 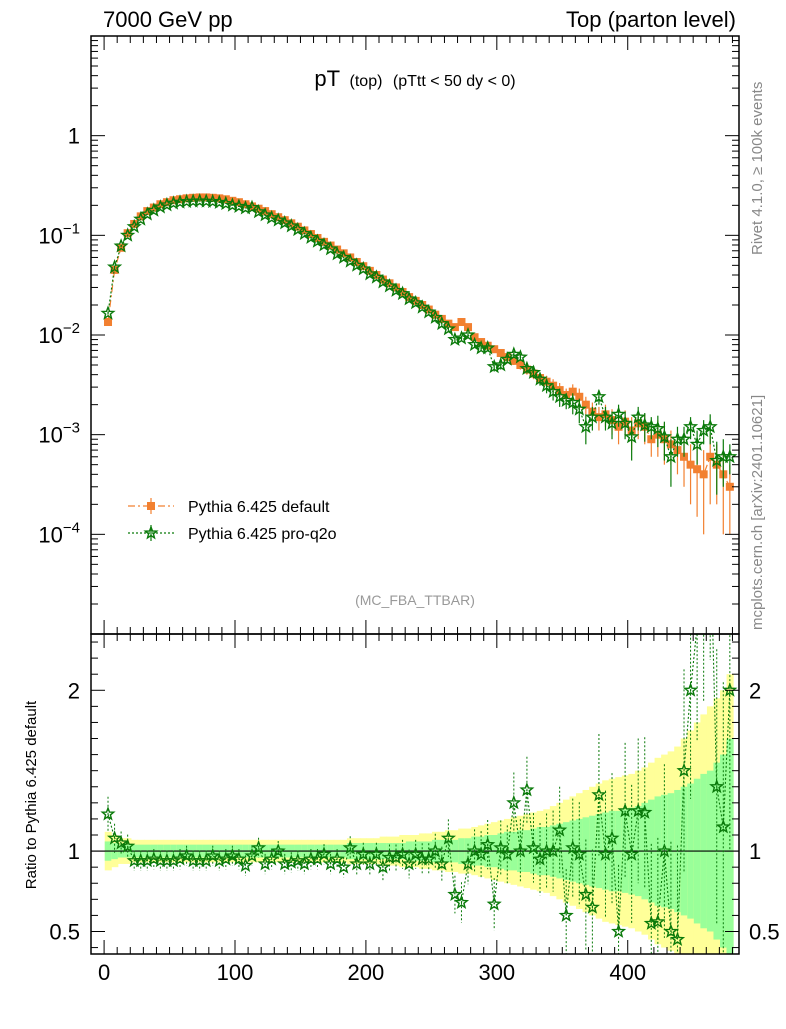 I want to click on plot-title: pT (top) (pTtt < 50 dy < 0), so click(x=414, y=78).